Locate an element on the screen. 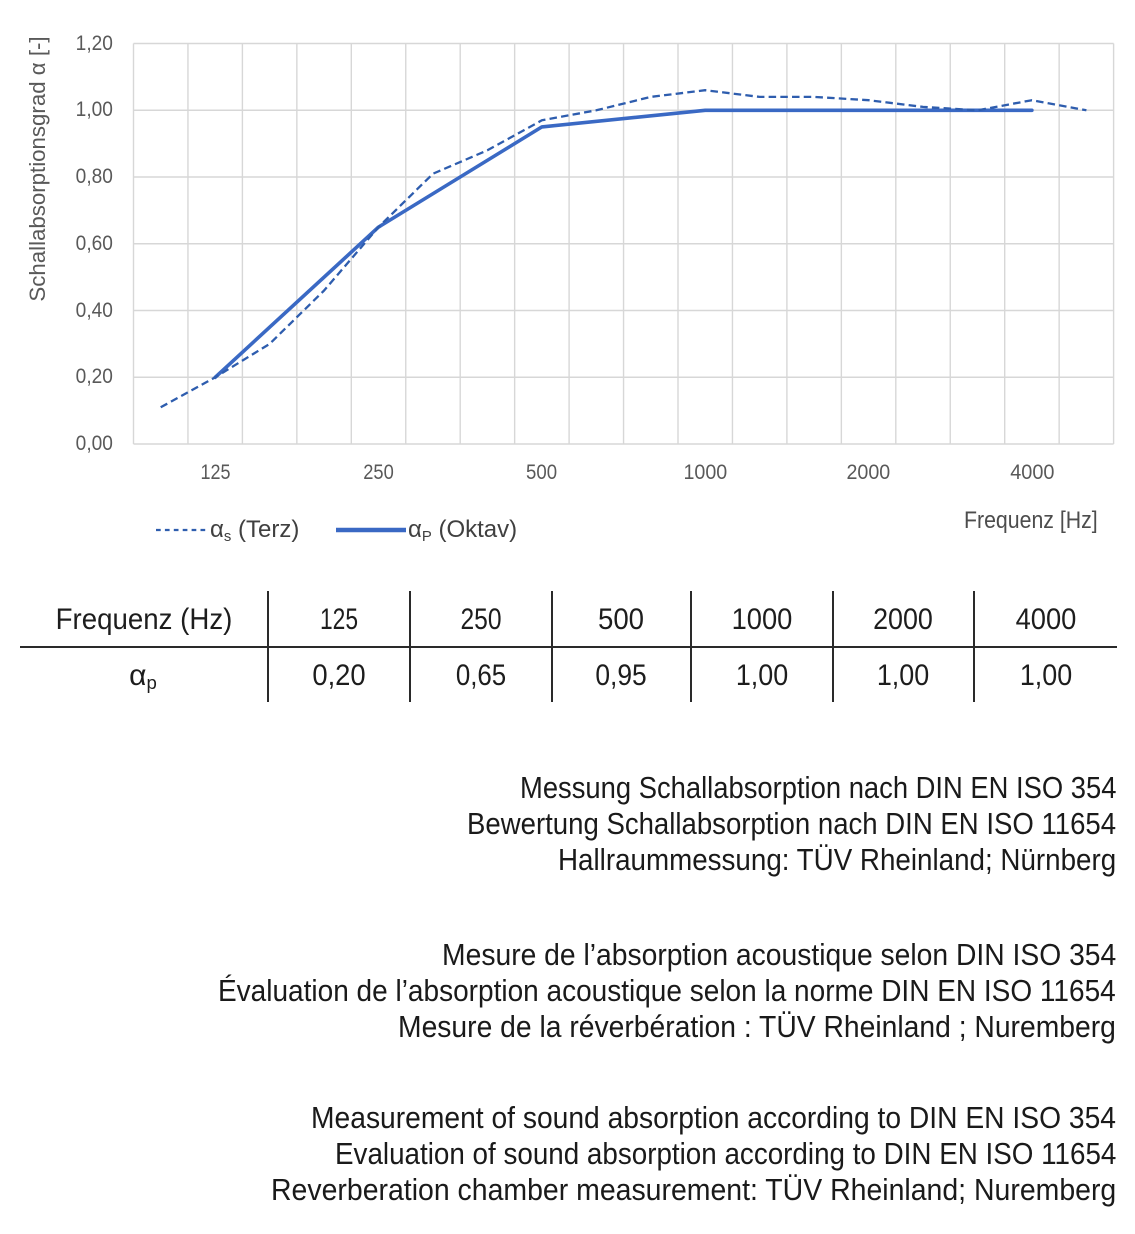 The image size is (1135, 1234). table-header-value-text: 500 is located at coordinates (621, 619).